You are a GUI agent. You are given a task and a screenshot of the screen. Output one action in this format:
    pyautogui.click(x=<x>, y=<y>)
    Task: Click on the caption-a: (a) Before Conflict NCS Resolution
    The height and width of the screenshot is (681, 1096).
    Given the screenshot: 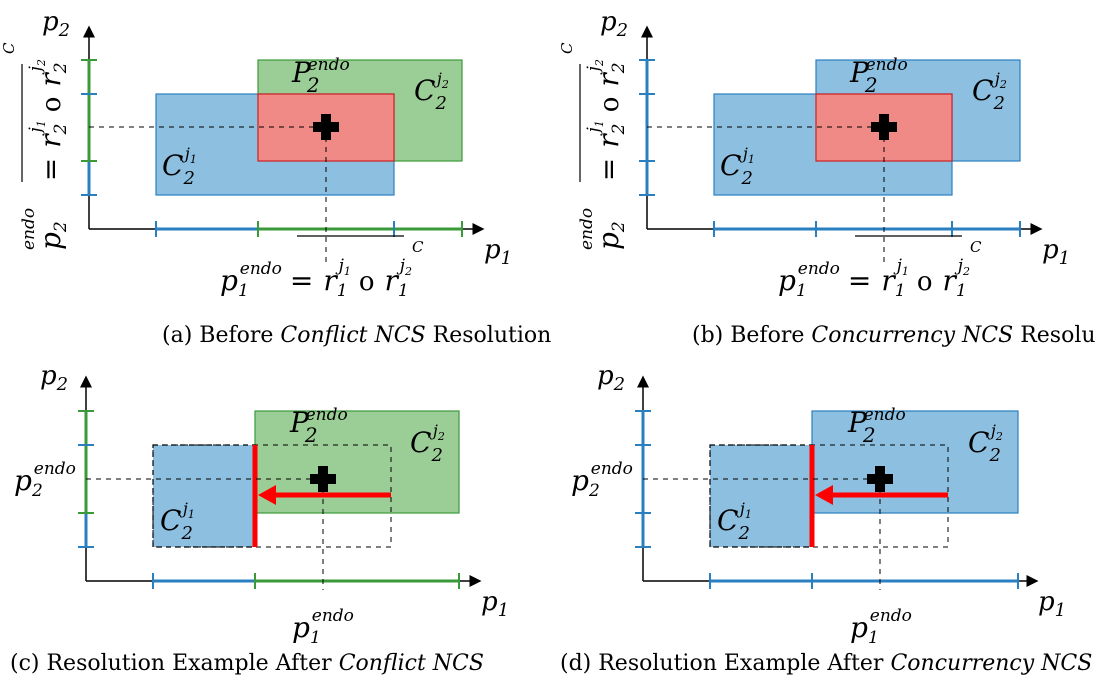 What is the action you would take?
    pyautogui.click(x=356, y=335)
    